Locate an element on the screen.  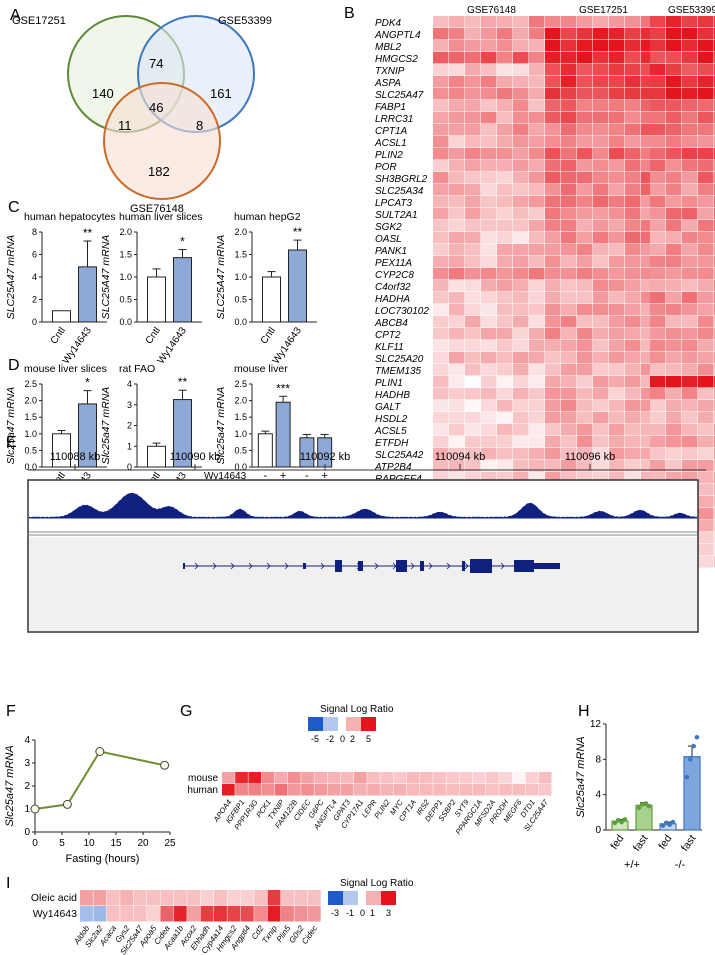
heatmap-row-label: mouse is located at coordinates (203, 778).